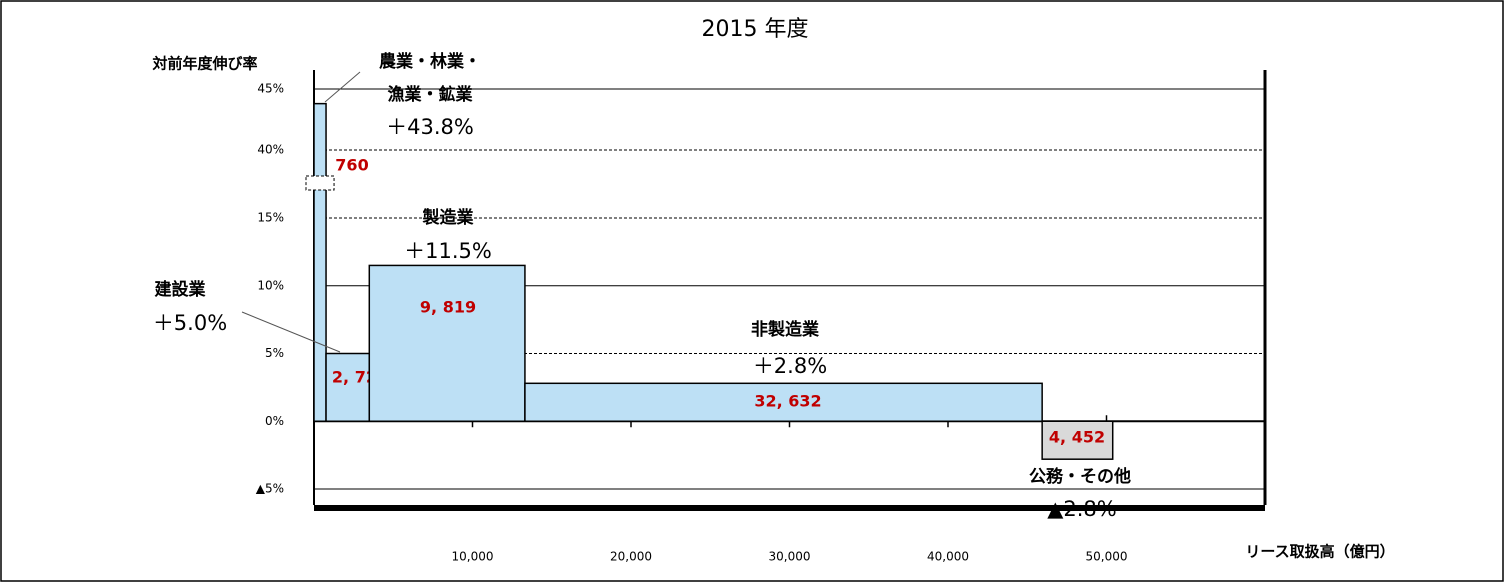 Image resolution: width=1505 pixels, height=586 pixels. Describe the element at coordinates (948, 557) in the screenshot. I see `x-tick-label: 40,000` at that location.